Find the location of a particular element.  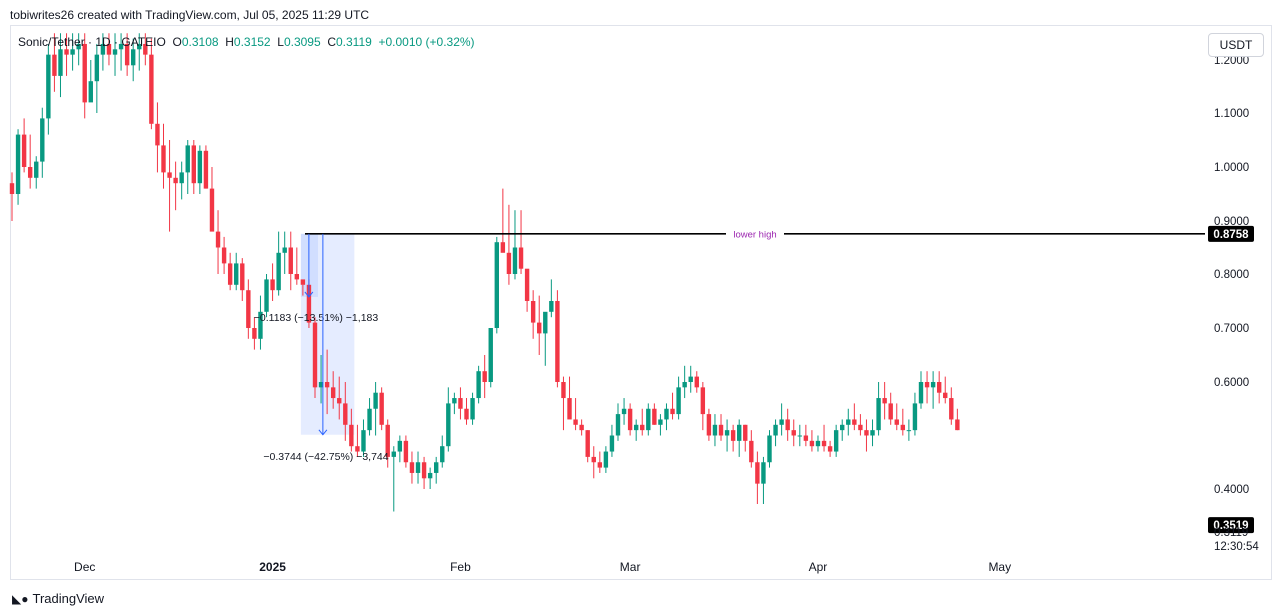

low-value: 0.3095 is located at coordinates (302, 42).